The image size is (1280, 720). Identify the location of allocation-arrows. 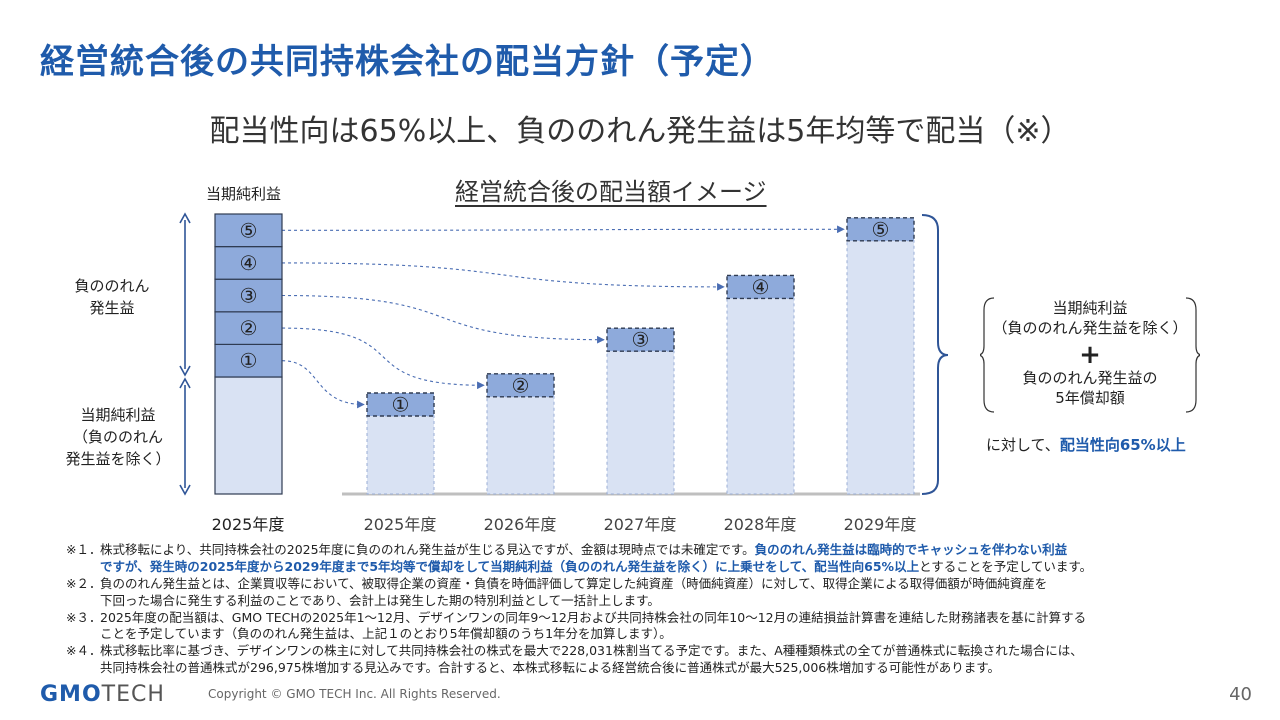
(563, 317).